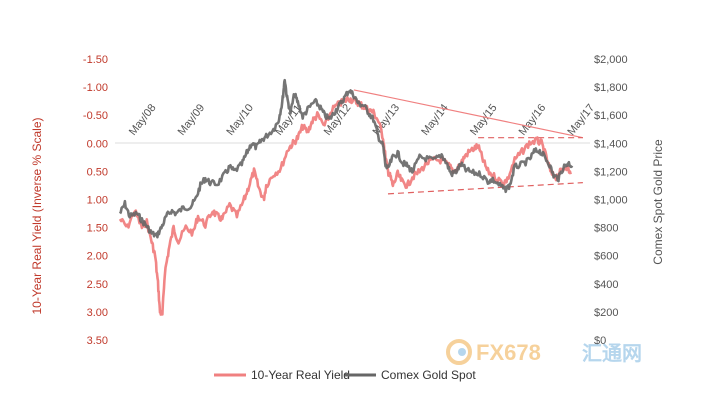 The width and height of the screenshot is (718, 408). Describe the element at coordinates (97, 341) in the screenshot. I see `left-tick-label: 3.50` at that location.